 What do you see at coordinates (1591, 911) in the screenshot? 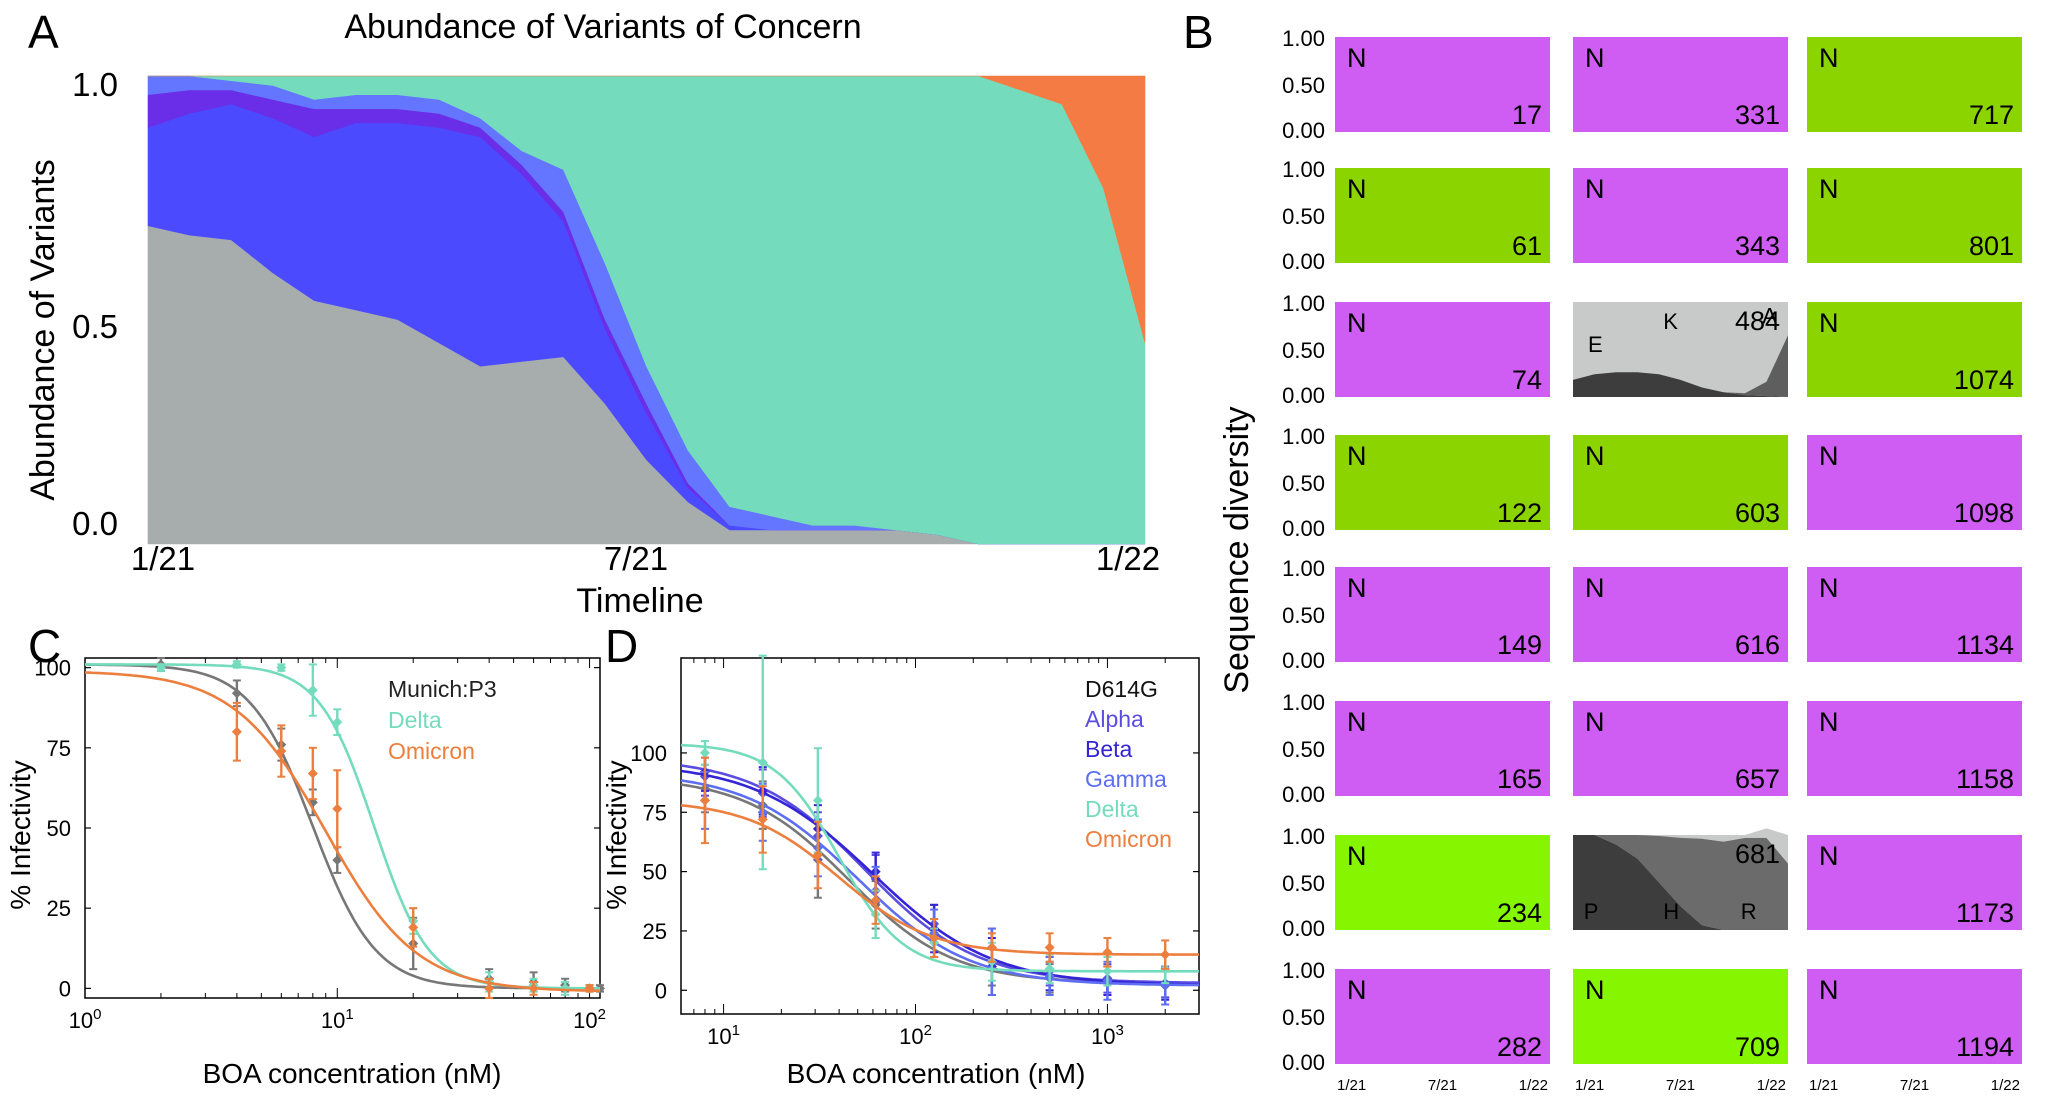
I see `residue-label-P: P` at bounding box center [1591, 911].